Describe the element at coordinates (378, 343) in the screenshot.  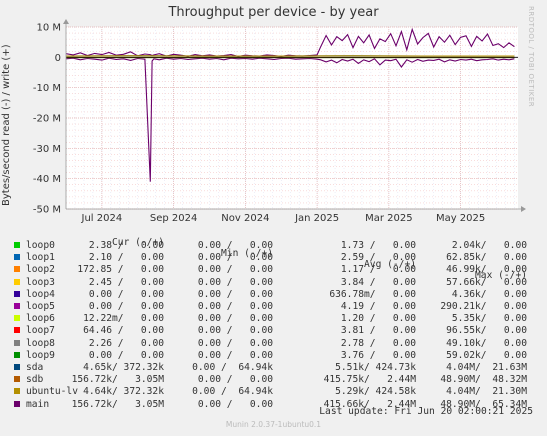
I see `legend-avg: 2.78 / 0.00` at that location.